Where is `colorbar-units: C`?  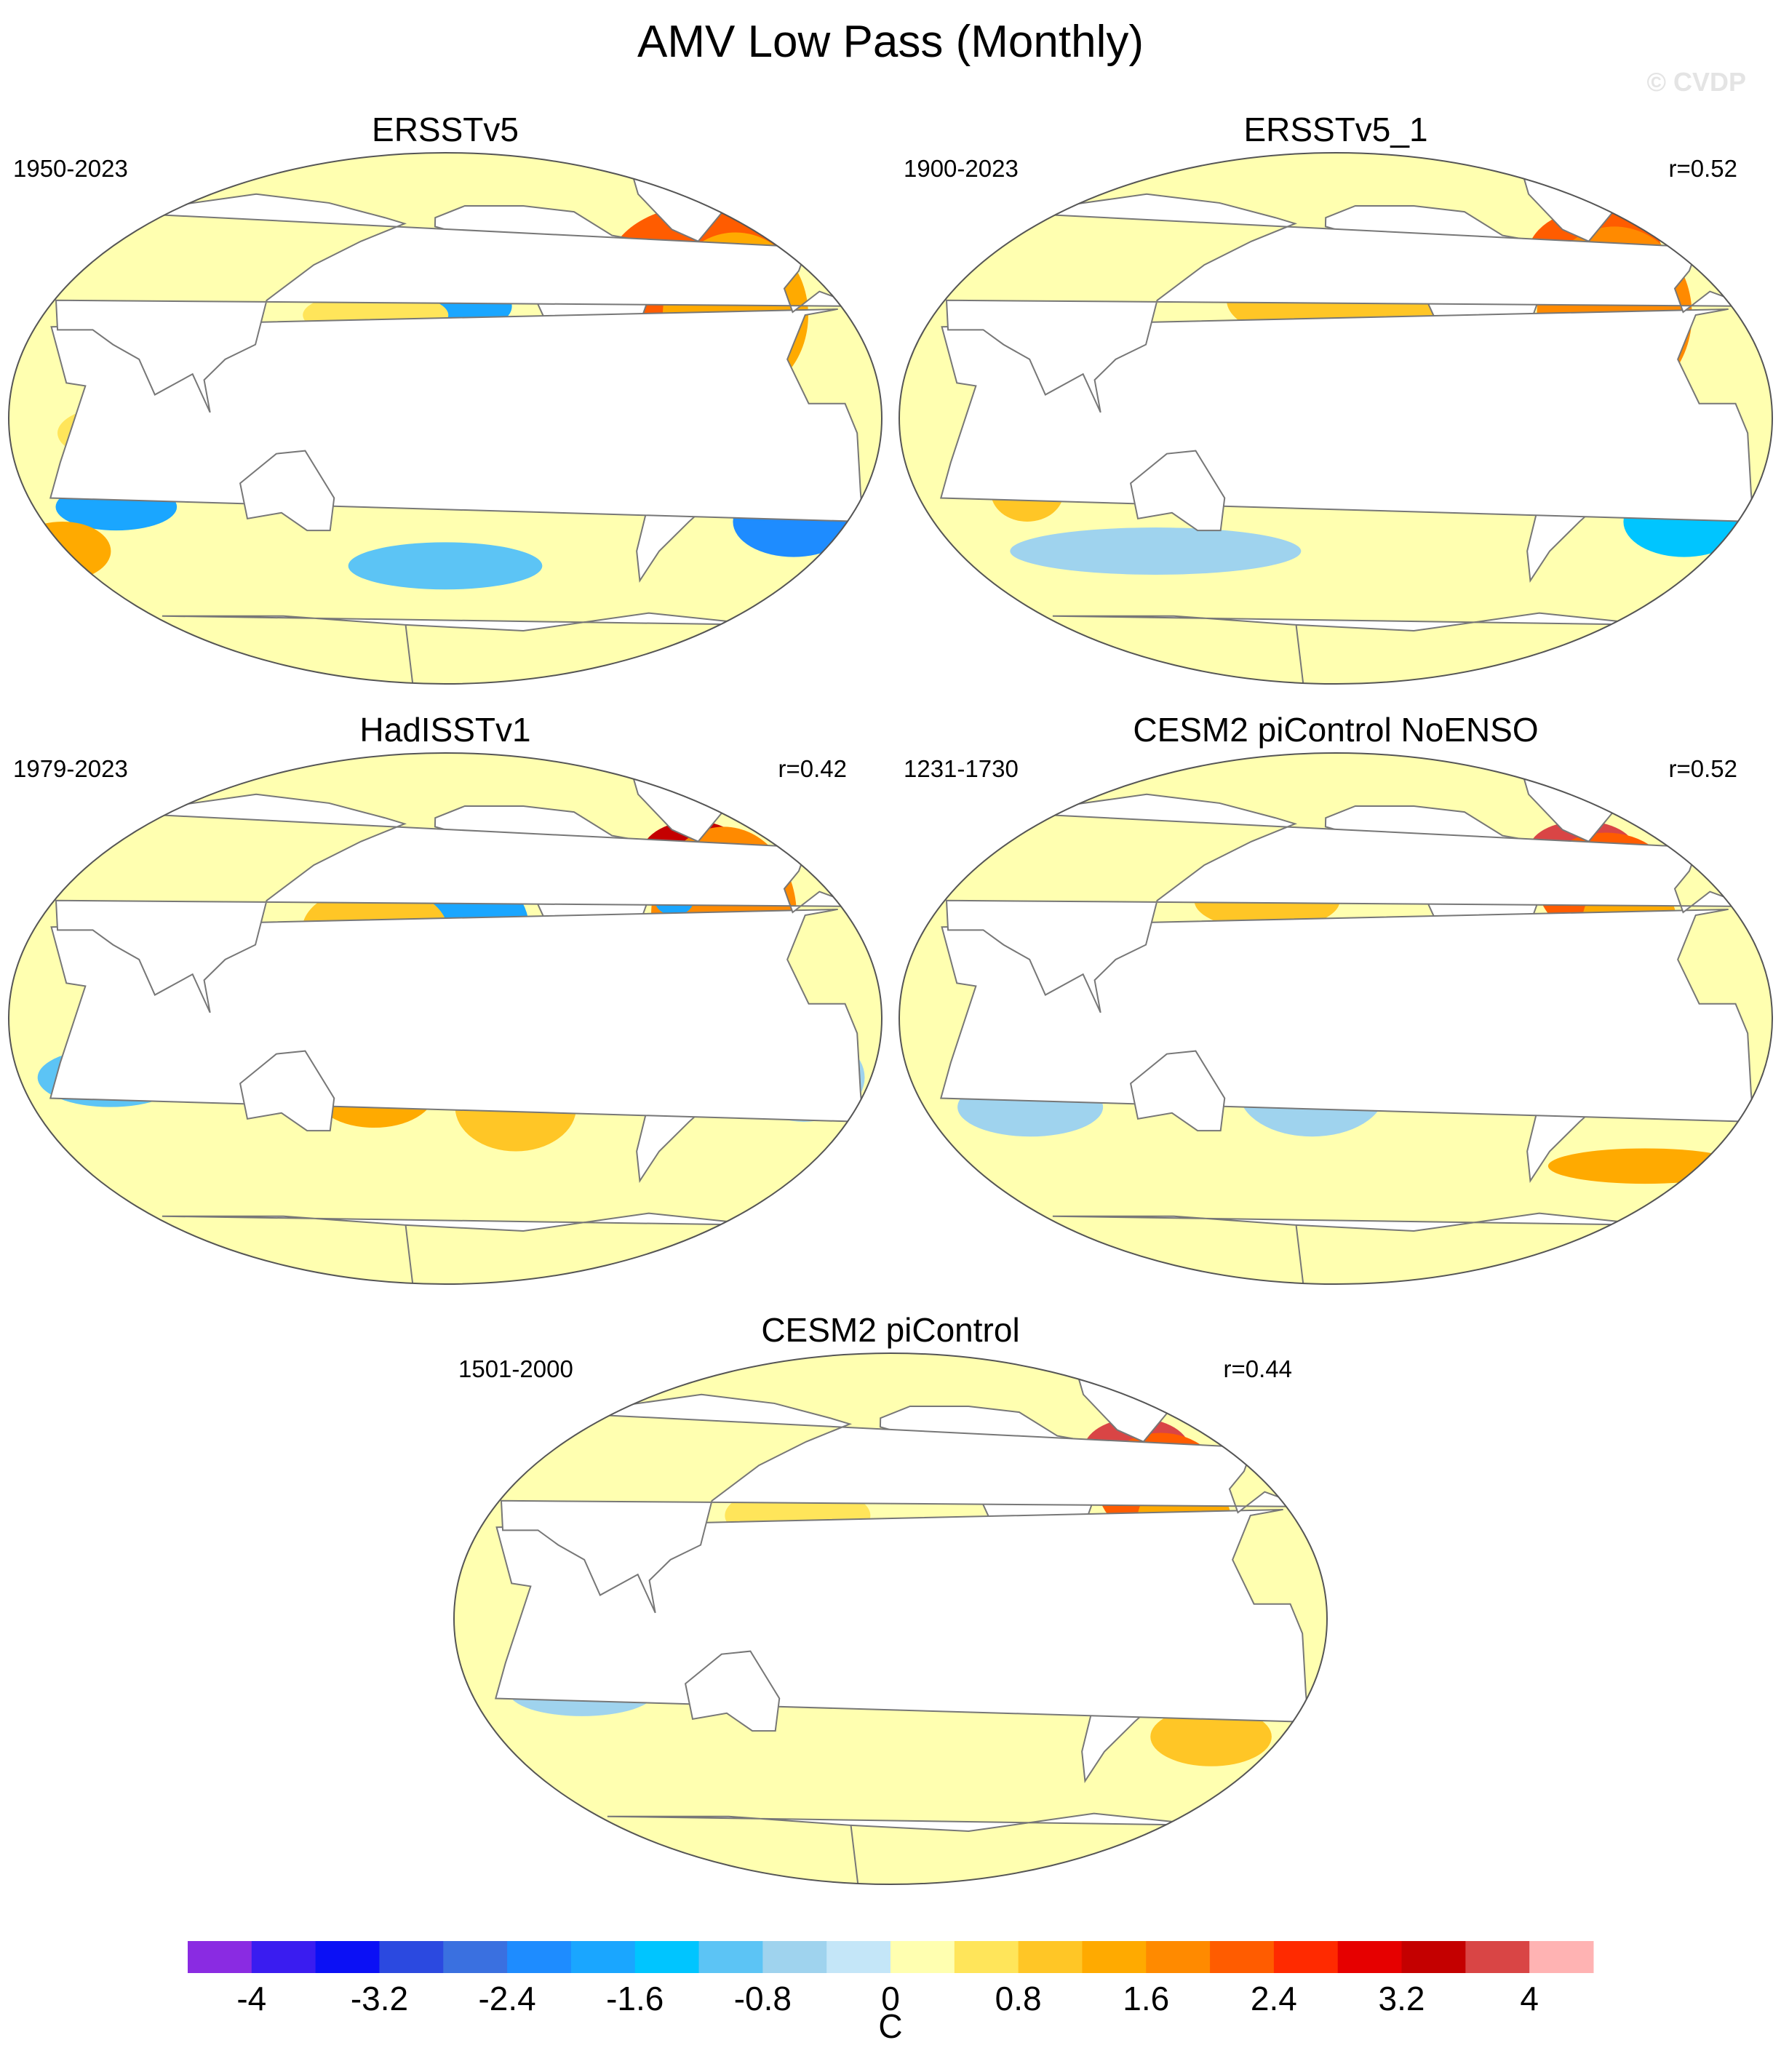 colorbar-units: C is located at coordinates (890, 2026).